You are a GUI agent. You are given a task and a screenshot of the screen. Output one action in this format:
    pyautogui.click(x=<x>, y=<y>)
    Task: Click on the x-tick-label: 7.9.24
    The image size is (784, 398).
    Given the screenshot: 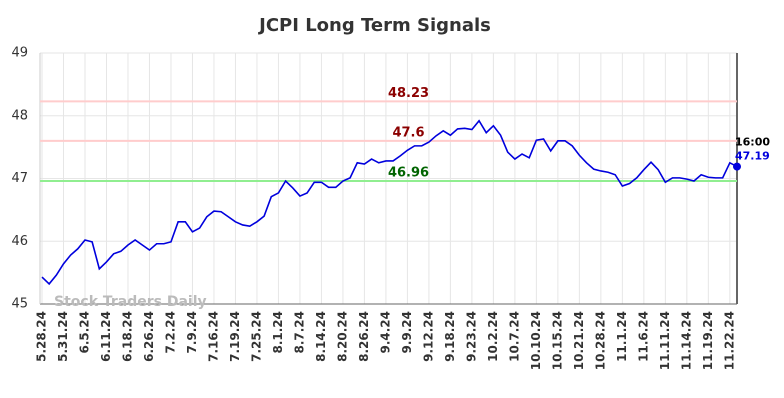 What is the action you would take?
    pyautogui.click(x=192, y=332)
    